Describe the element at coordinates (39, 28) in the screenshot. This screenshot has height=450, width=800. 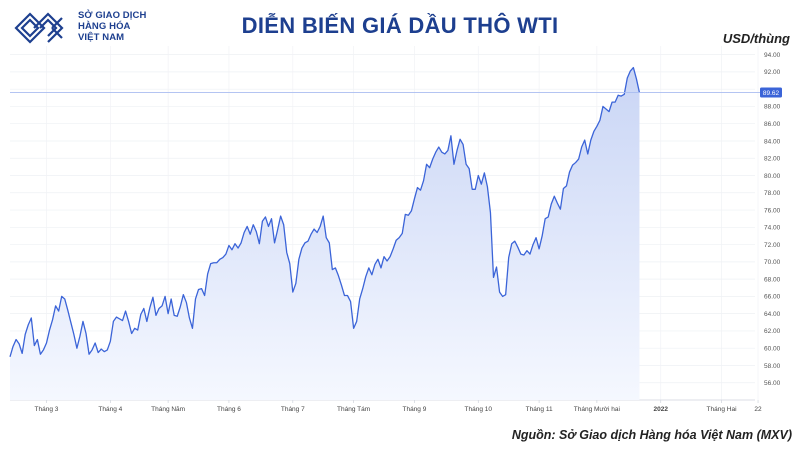
I see `logo-mark-icon` at that location.